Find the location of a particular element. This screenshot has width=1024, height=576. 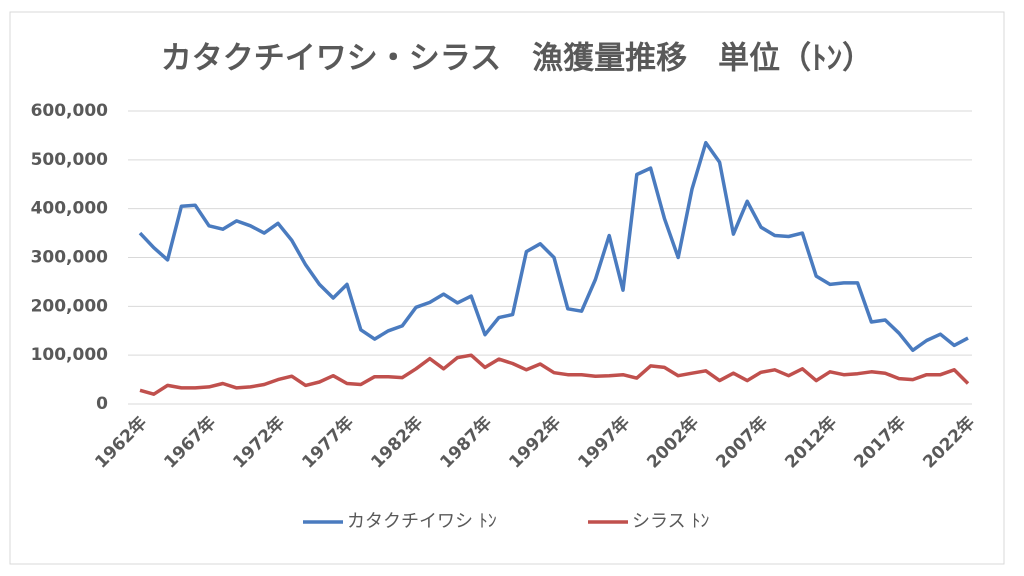

series-line is located at coordinates (554, 374).